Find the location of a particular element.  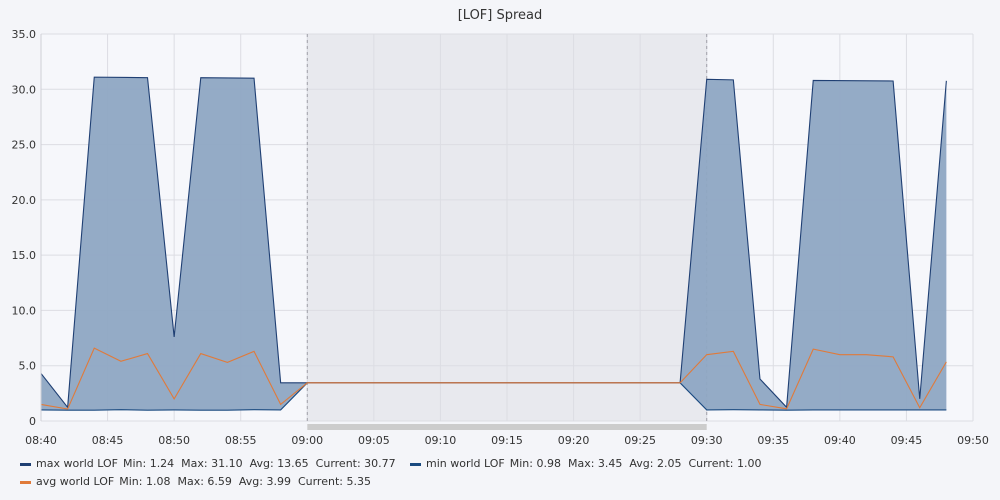

x-tick-label: 08:55 is located at coordinates (241, 440).